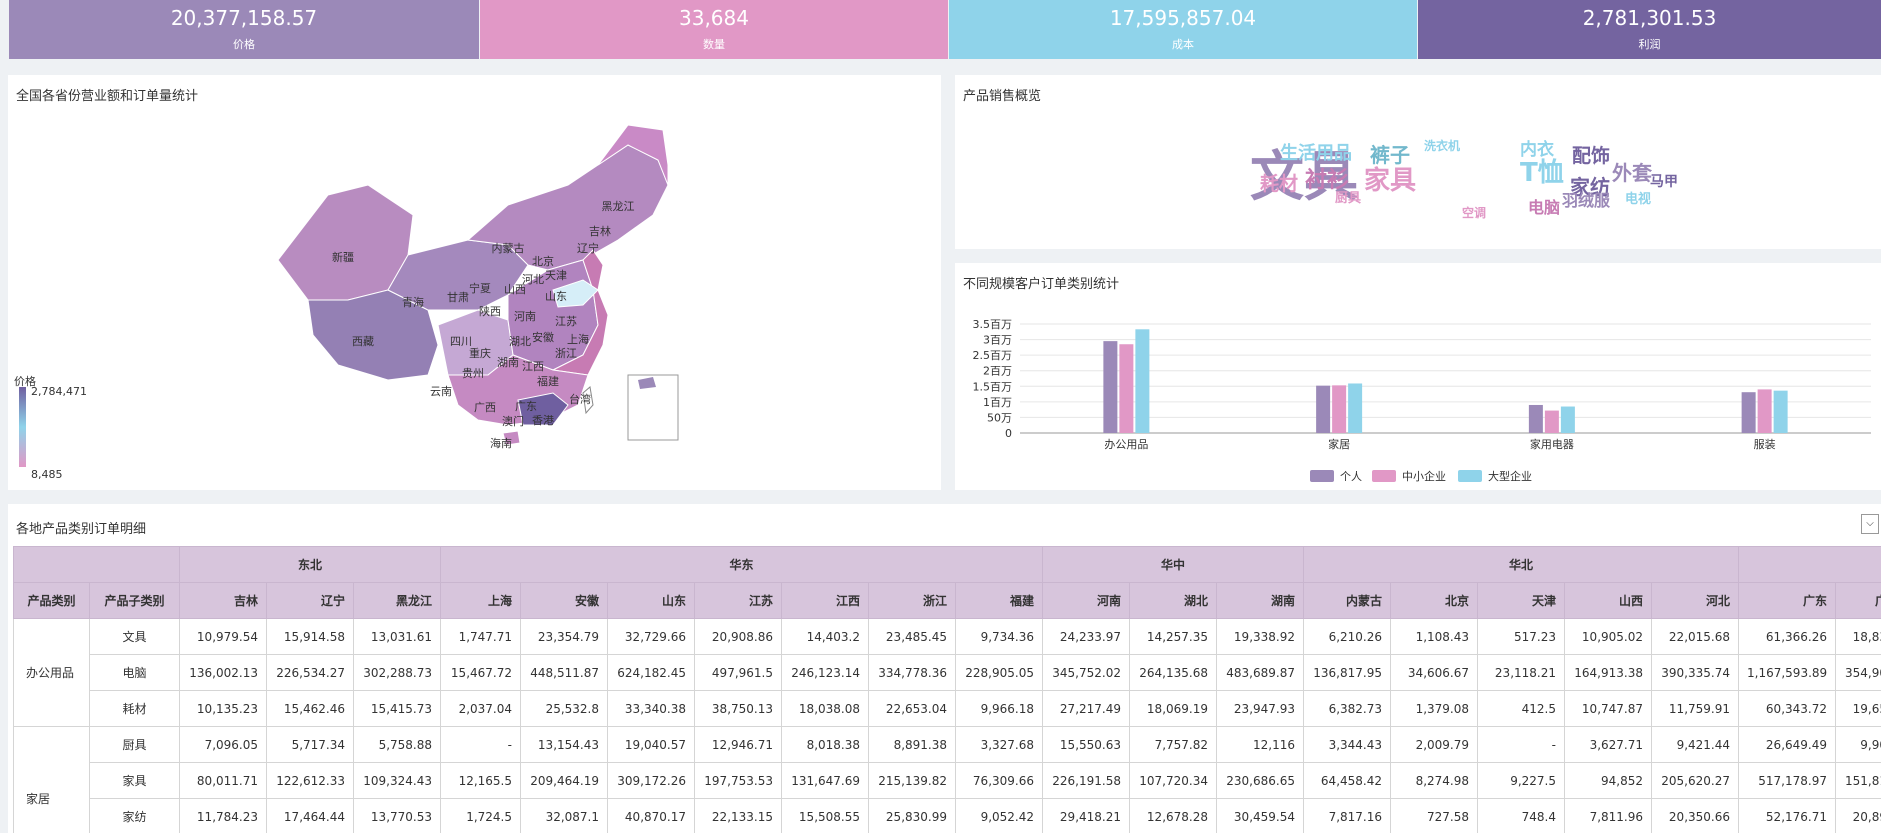  I want to click on wordcloud-word: 空调, so click(1474, 213).